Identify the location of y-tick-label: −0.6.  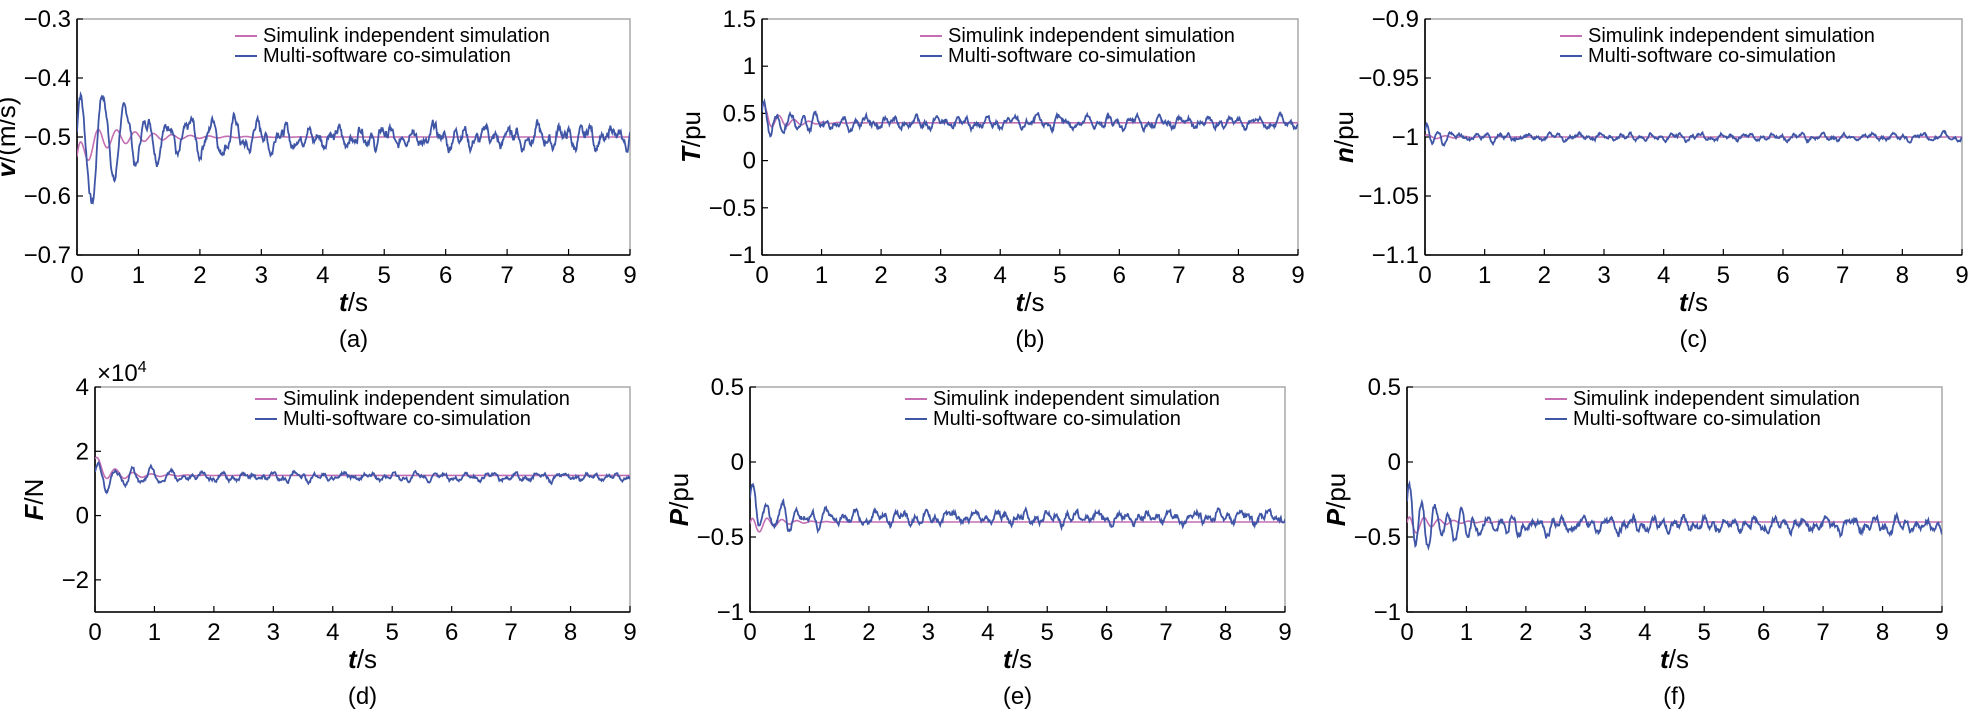
(47, 196).